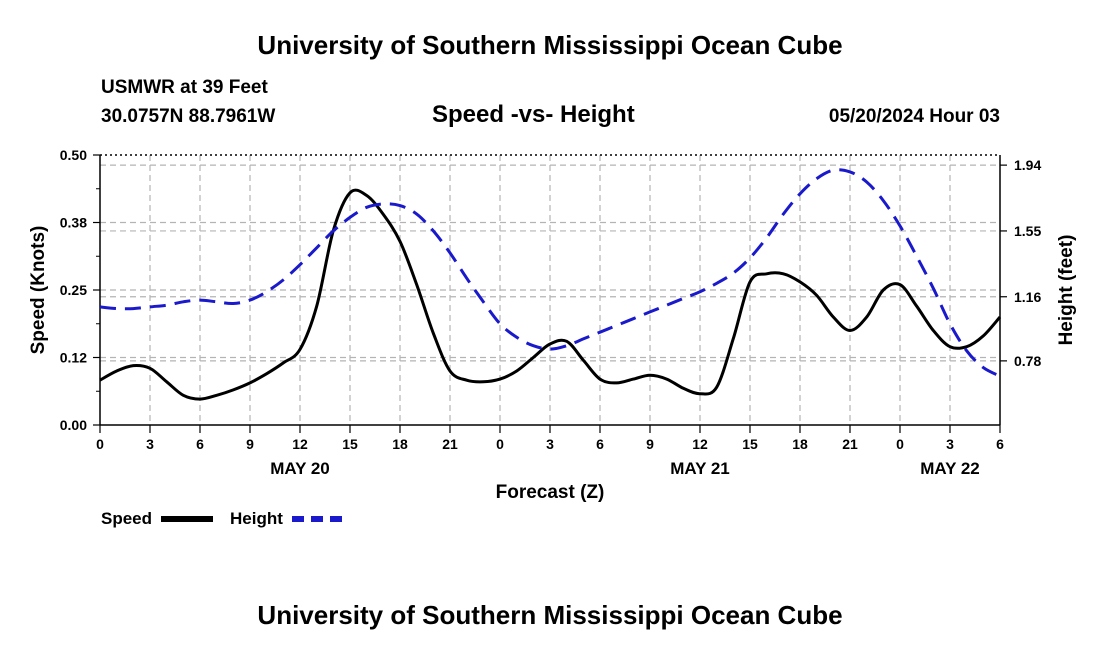  Describe the element at coordinates (1027, 297) in the screenshot. I see `y2-tick-label: 1.16` at that location.